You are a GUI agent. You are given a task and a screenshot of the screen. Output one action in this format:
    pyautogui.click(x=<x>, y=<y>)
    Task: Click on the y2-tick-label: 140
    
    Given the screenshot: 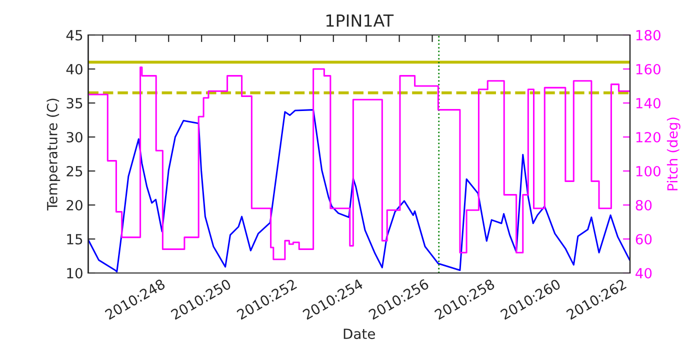 What is the action you would take?
    pyautogui.click(x=648, y=103)
    